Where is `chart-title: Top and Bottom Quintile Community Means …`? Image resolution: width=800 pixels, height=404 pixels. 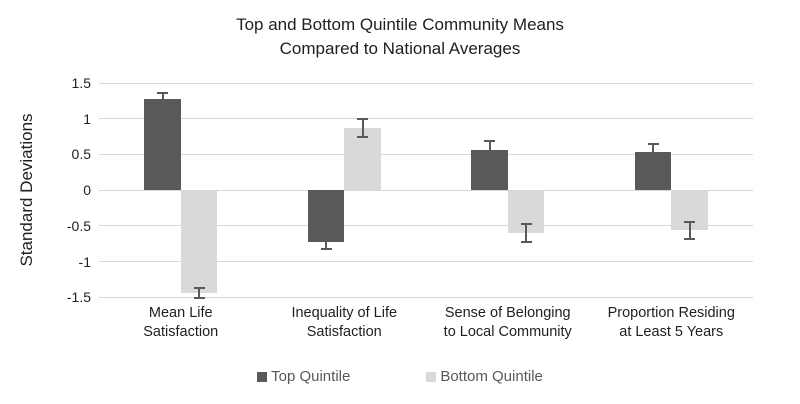 chart-title: Top and Bottom Quintile Community Means … is located at coordinates (400, 37).